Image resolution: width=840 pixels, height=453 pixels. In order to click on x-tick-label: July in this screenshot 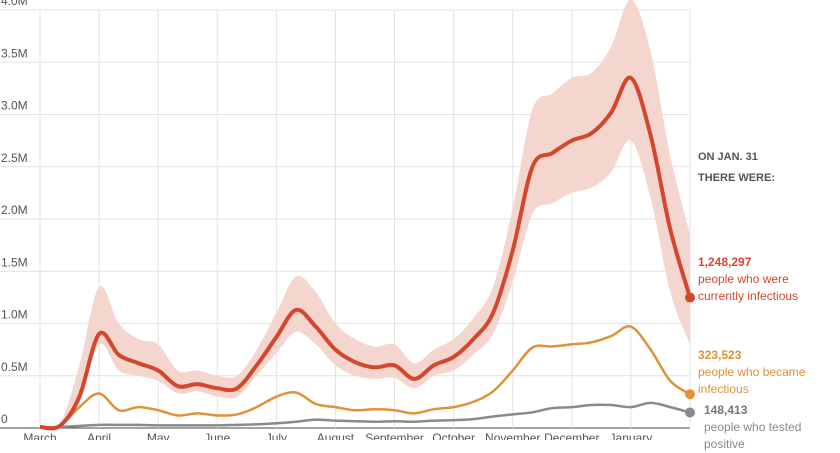, I will do `click(276, 435)`.